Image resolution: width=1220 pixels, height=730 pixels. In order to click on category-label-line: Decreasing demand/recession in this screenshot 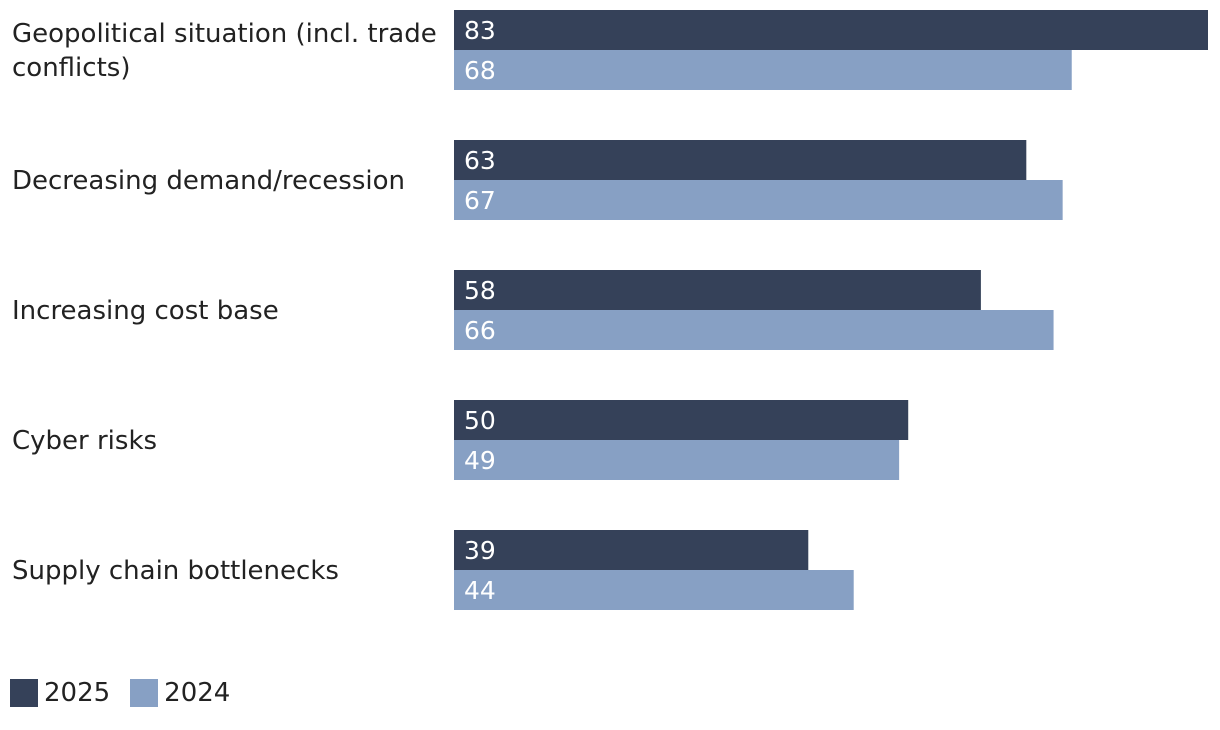, I will do `click(208, 181)`.